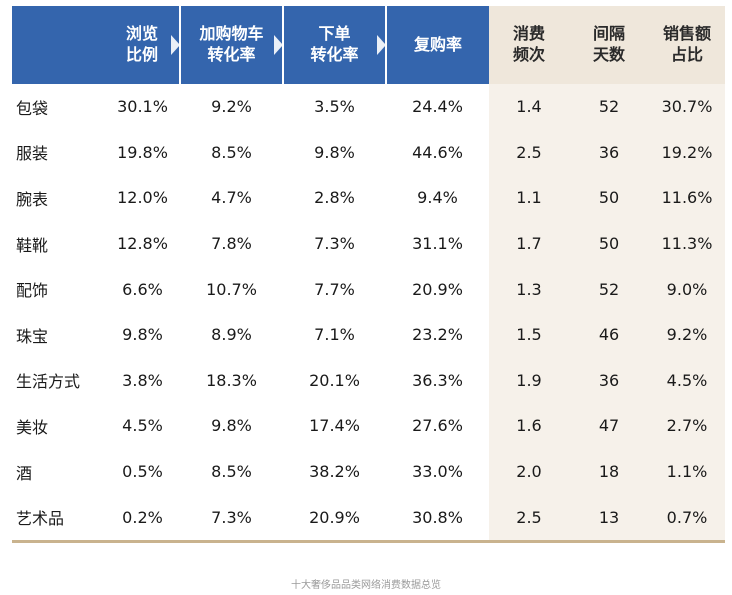 Image resolution: width=732 pixels, height=595 pixels. What do you see at coordinates (231, 289) in the screenshot?
I see `cart-conversion-cell: 10.7%` at bounding box center [231, 289].